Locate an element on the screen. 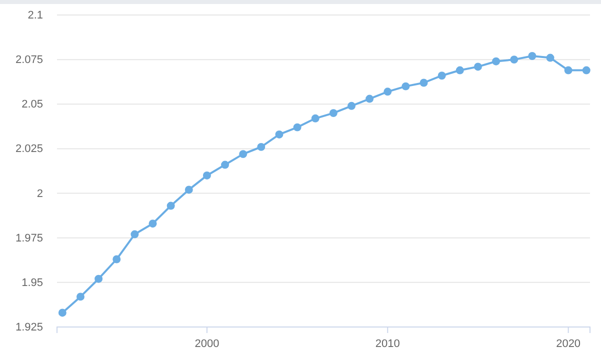 The width and height of the screenshot is (601, 362). y-tick-label: 1.925 is located at coordinates (29, 328).